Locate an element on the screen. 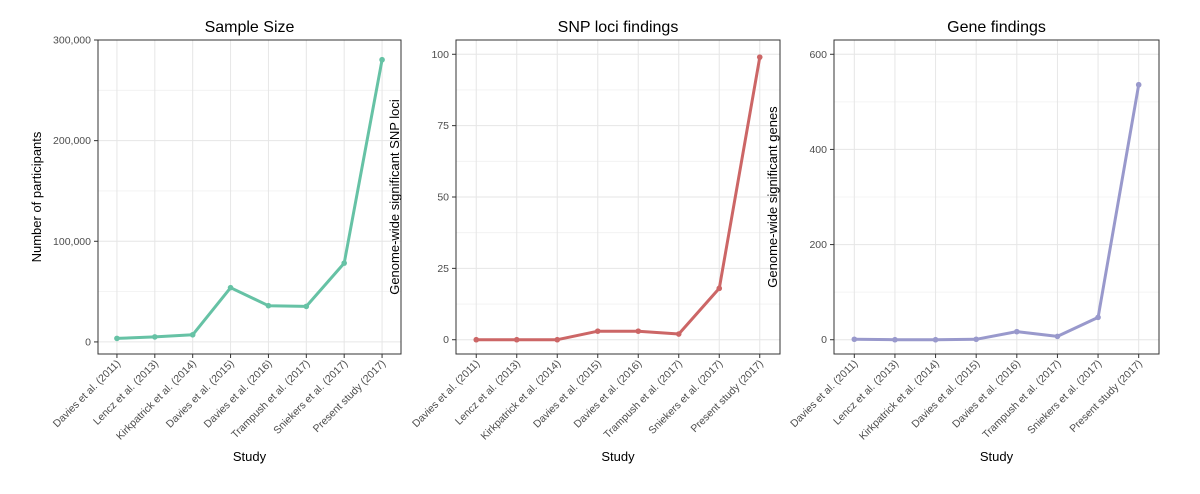 Image resolution: width=1200 pixels, height=494 pixels. chart-title: SNP loci findings is located at coordinates (618, 27).